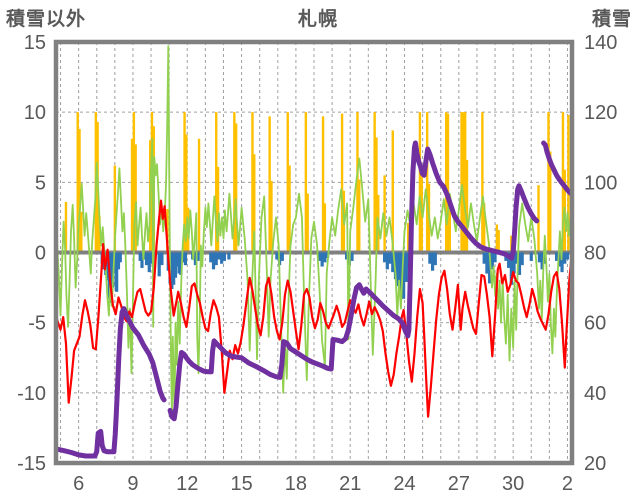 The width and height of the screenshot is (636, 501). Describe the element at coordinates (567, 484) in the screenshot. I see `x-axis-tick: 2` at that location.